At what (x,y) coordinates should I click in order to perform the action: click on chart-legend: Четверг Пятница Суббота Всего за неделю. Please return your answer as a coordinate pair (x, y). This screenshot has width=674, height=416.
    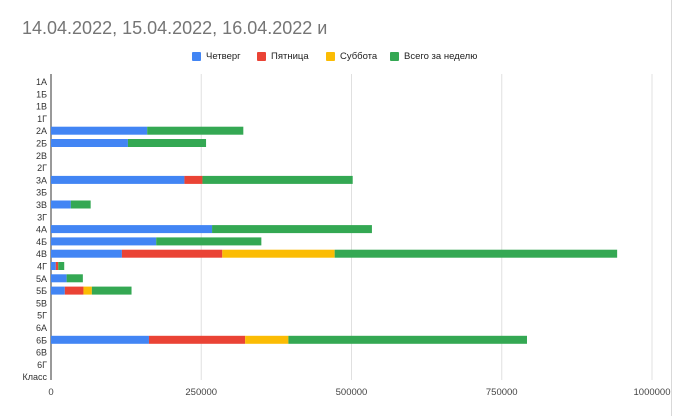
    Looking at the image, I should click on (337, 56).